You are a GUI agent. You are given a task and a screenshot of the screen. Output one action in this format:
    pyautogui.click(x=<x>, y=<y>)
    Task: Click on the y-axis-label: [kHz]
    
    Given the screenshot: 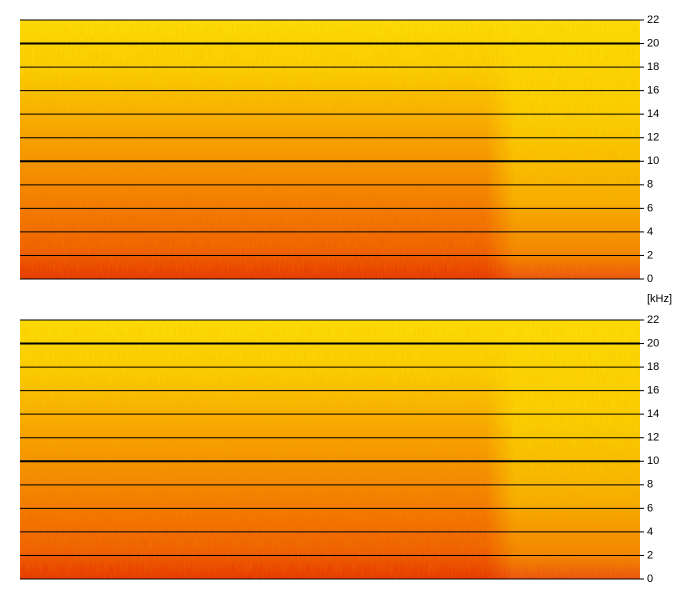 What is the action you would take?
    pyautogui.click(x=659, y=299)
    